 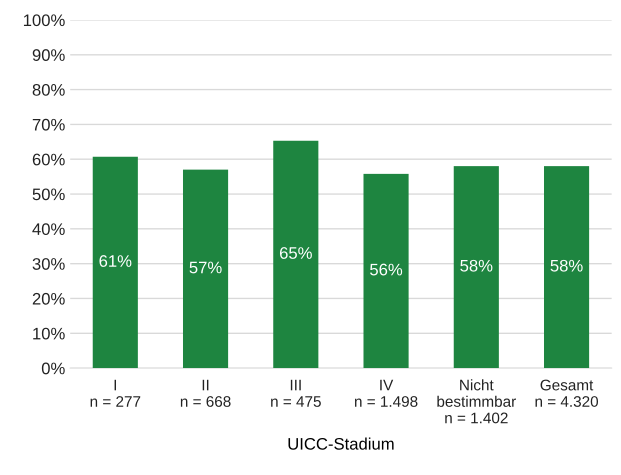 I want to click on data-label: 61%, so click(x=115, y=261).